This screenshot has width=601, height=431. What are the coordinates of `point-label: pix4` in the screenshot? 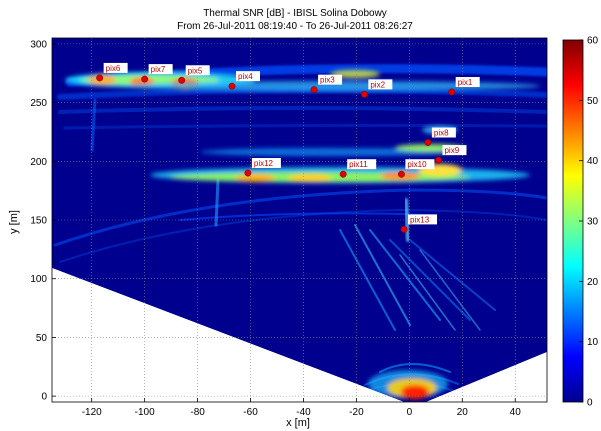 It's located at (245, 76).